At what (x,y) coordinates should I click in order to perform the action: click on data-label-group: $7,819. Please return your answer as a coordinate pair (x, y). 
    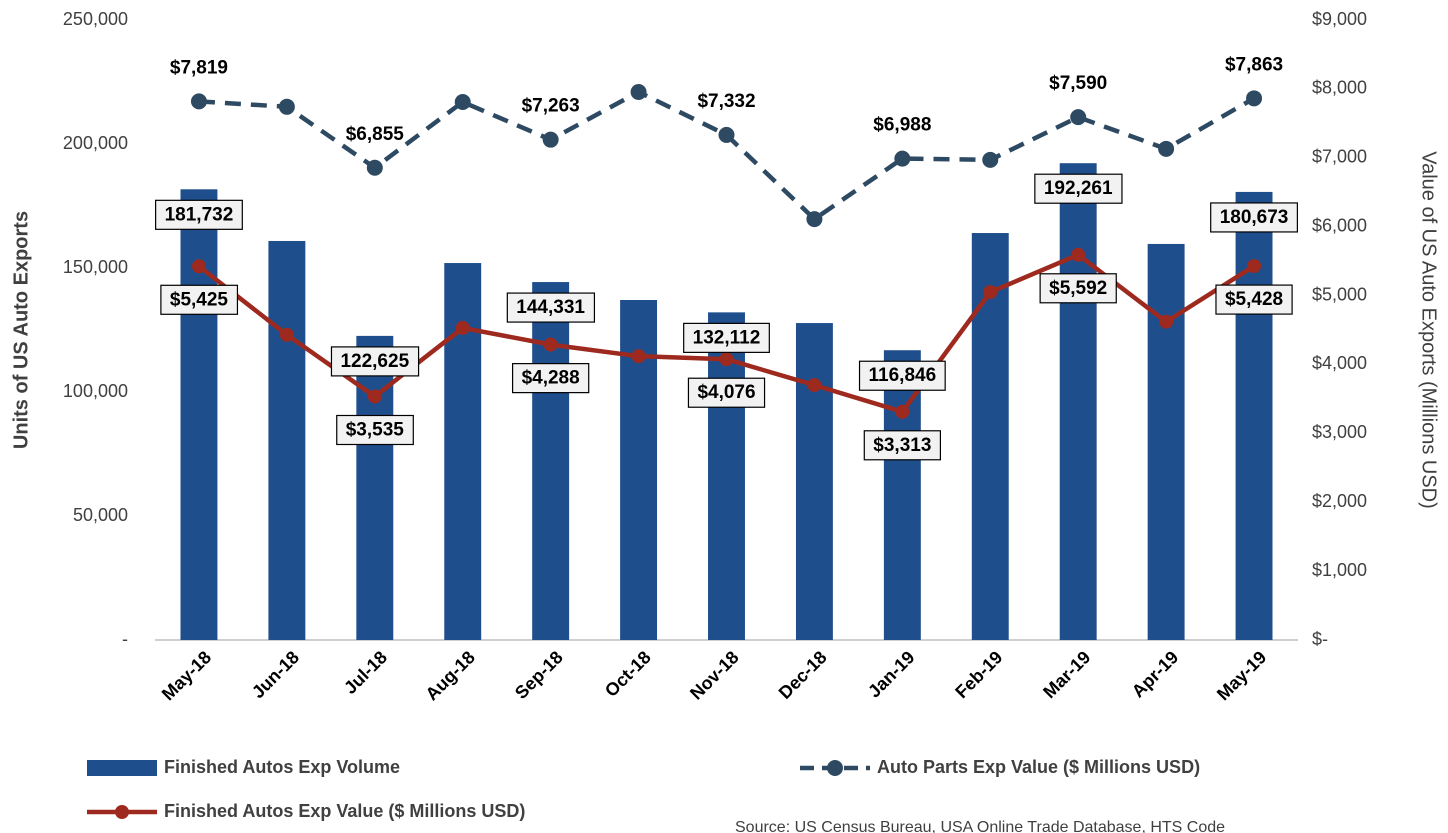
    Looking at the image, I should click on (199, 67).